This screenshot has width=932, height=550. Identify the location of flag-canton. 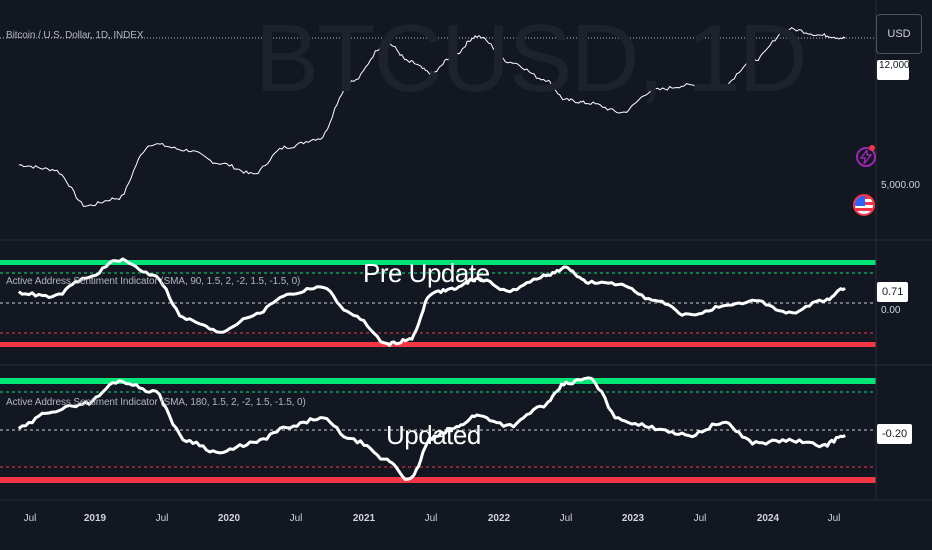
(860, 201).